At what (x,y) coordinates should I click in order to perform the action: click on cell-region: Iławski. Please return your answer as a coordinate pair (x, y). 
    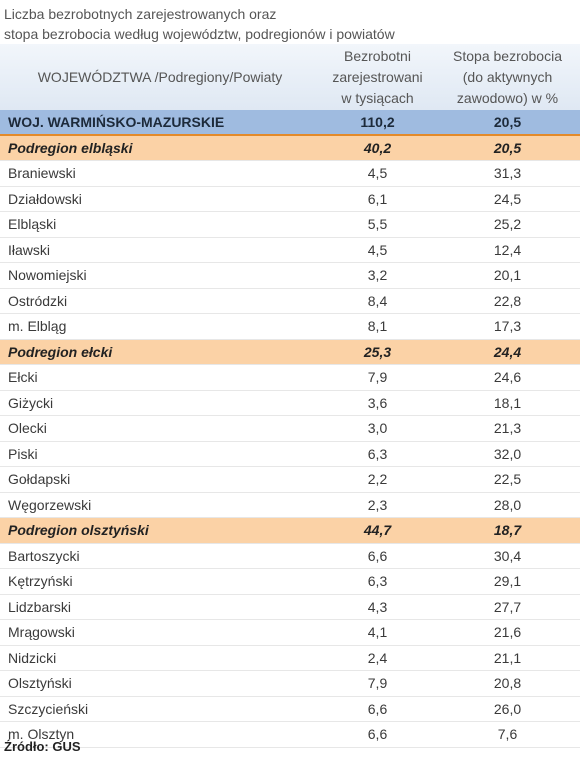
    Looking at the image, I should click on (29, 249).